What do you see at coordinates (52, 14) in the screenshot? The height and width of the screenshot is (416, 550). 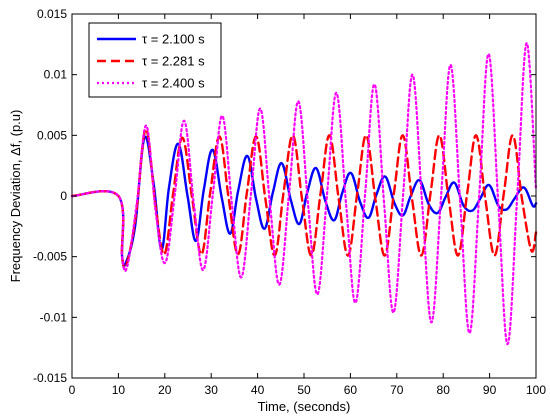 I see `y-tick-label: 0.015` at bounding box center [52, 14].